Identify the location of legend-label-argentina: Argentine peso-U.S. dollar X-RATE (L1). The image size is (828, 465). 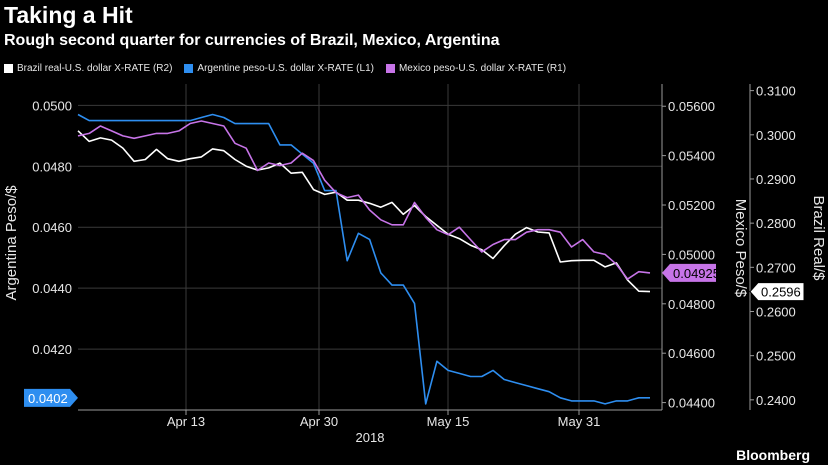
(285, 68).